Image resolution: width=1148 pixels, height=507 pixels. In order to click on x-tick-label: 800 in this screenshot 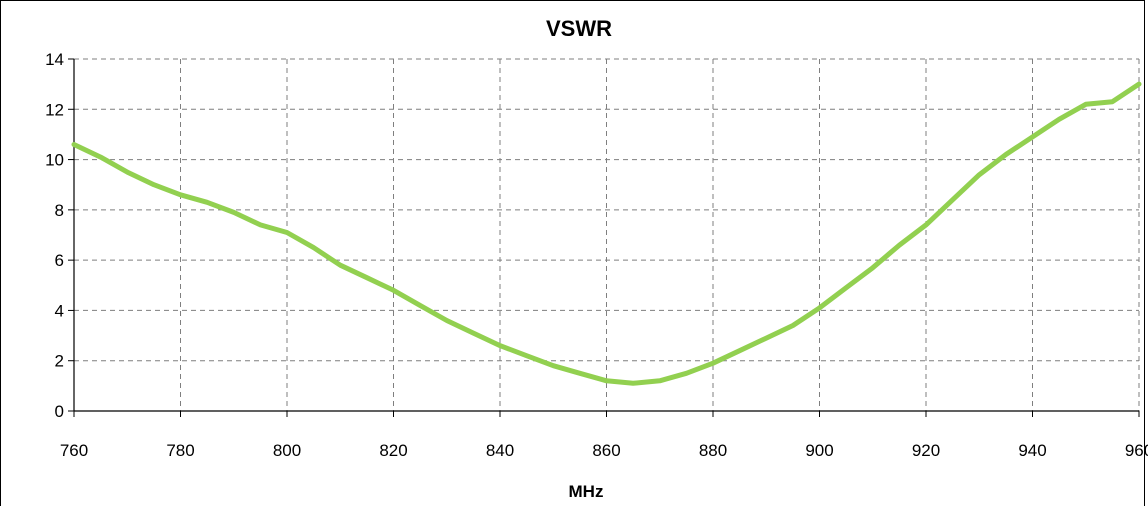, I will do `click(287, 450)`.